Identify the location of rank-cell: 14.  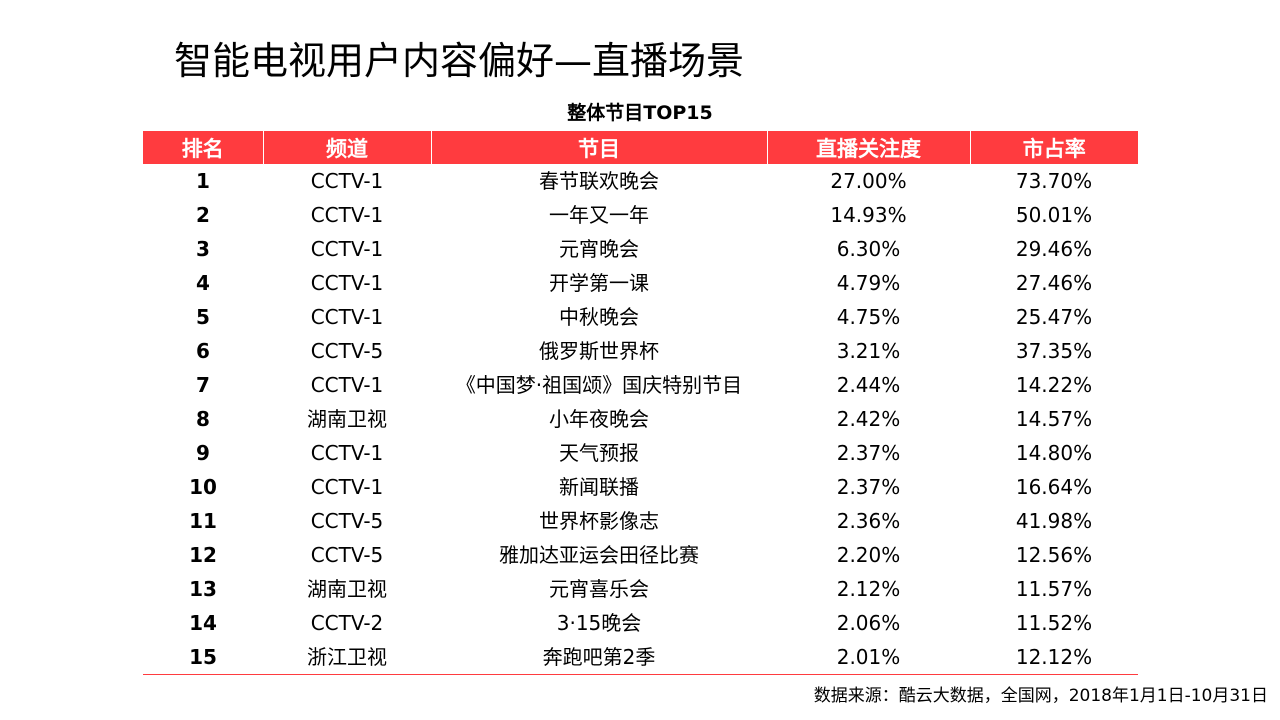
(203, 623).